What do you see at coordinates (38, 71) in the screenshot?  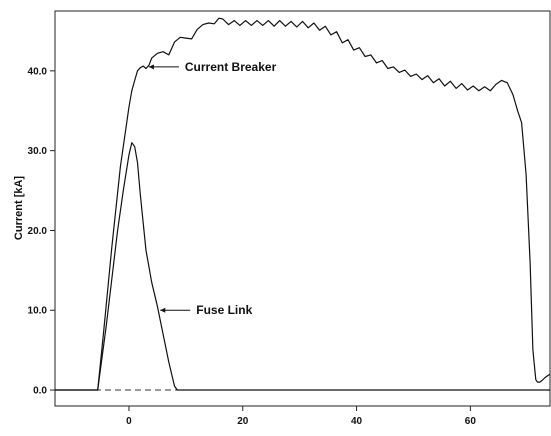 I see `y-tick-label: 40.0` at bounding box center [38, 71].